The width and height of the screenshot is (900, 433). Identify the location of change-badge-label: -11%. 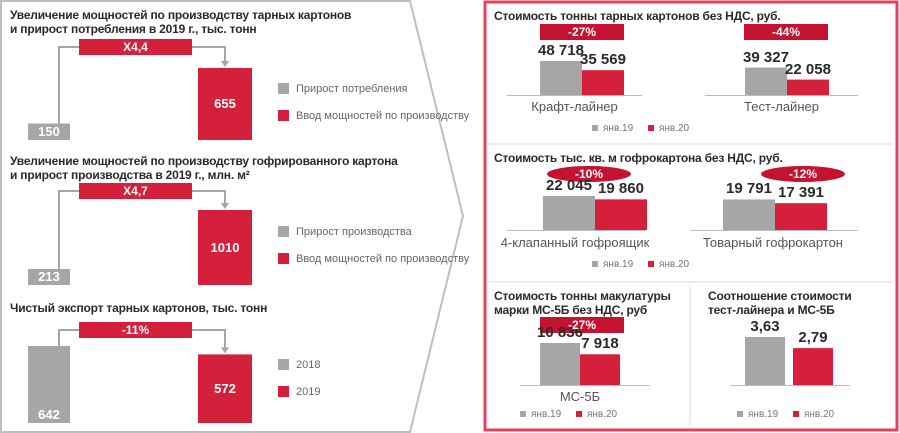
(135, 330).